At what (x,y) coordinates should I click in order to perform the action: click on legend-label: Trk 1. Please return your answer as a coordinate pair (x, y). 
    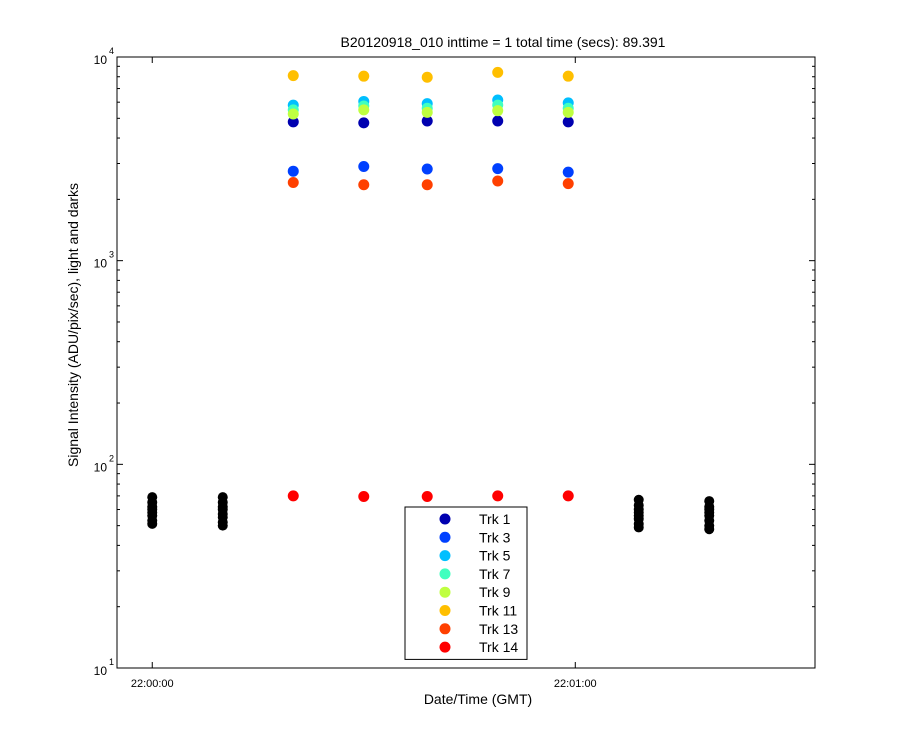
    Looking at the image, I should click on (495, 519).